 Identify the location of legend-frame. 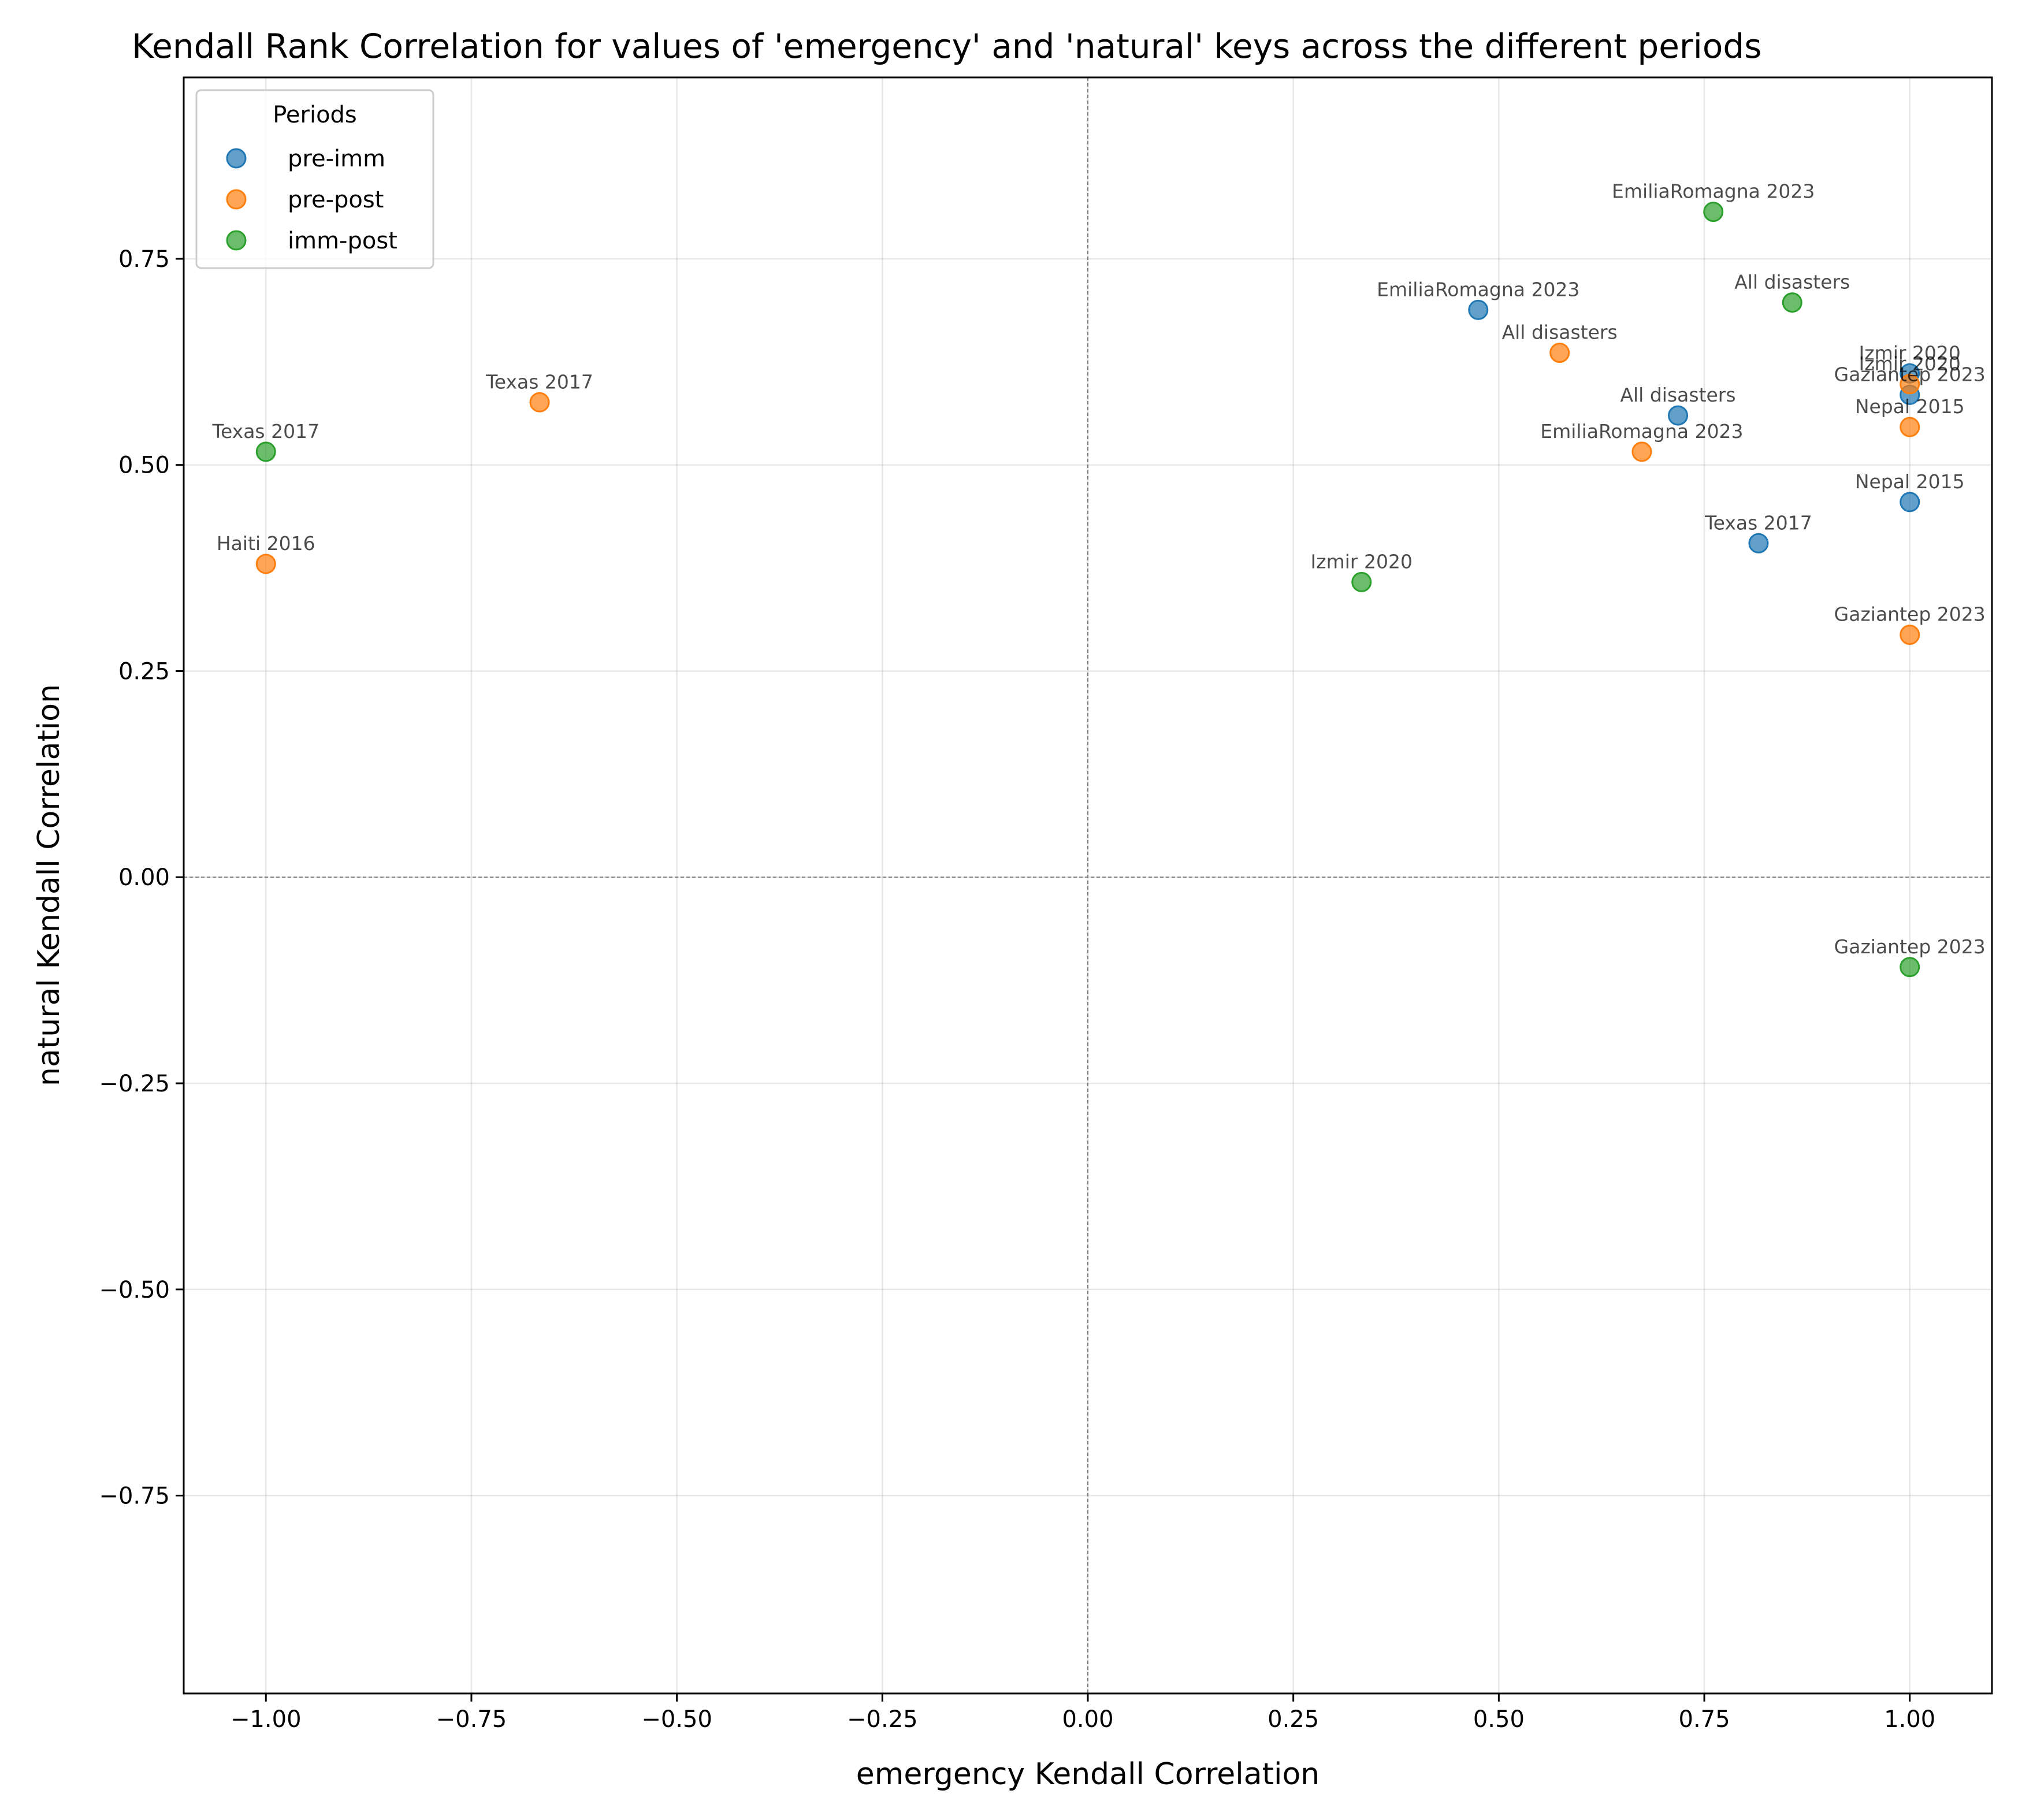
(314, 179).